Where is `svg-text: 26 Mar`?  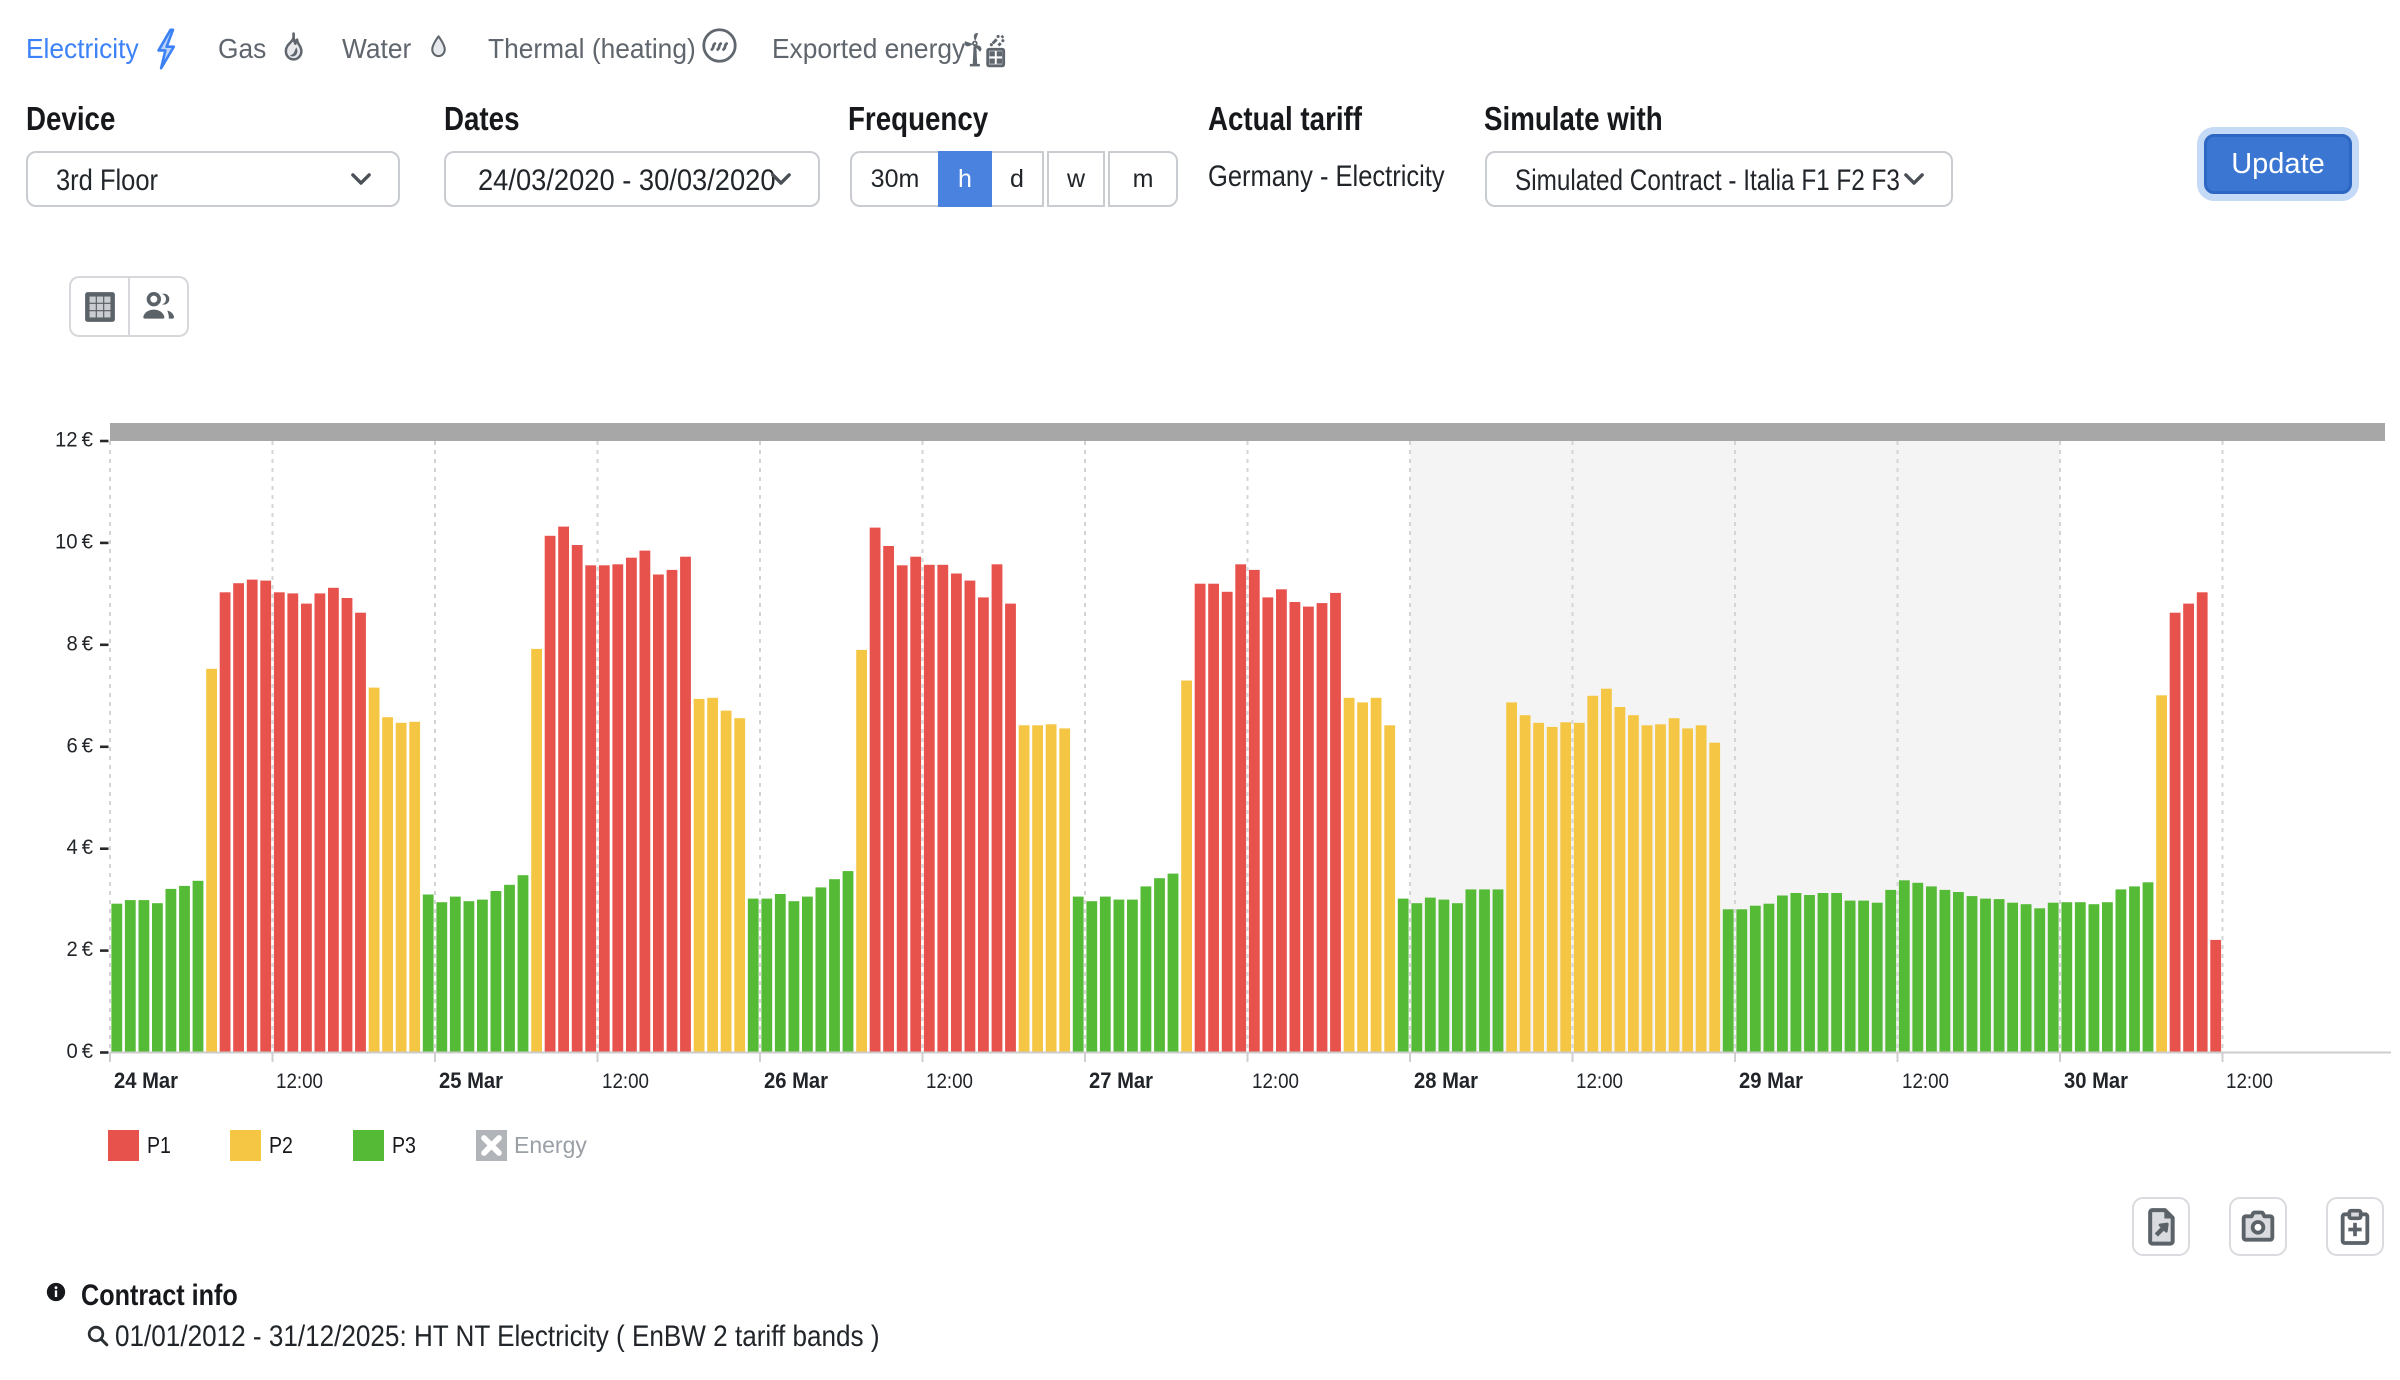 svg-text: 26 Mar is located at coordinates (796, 1080).